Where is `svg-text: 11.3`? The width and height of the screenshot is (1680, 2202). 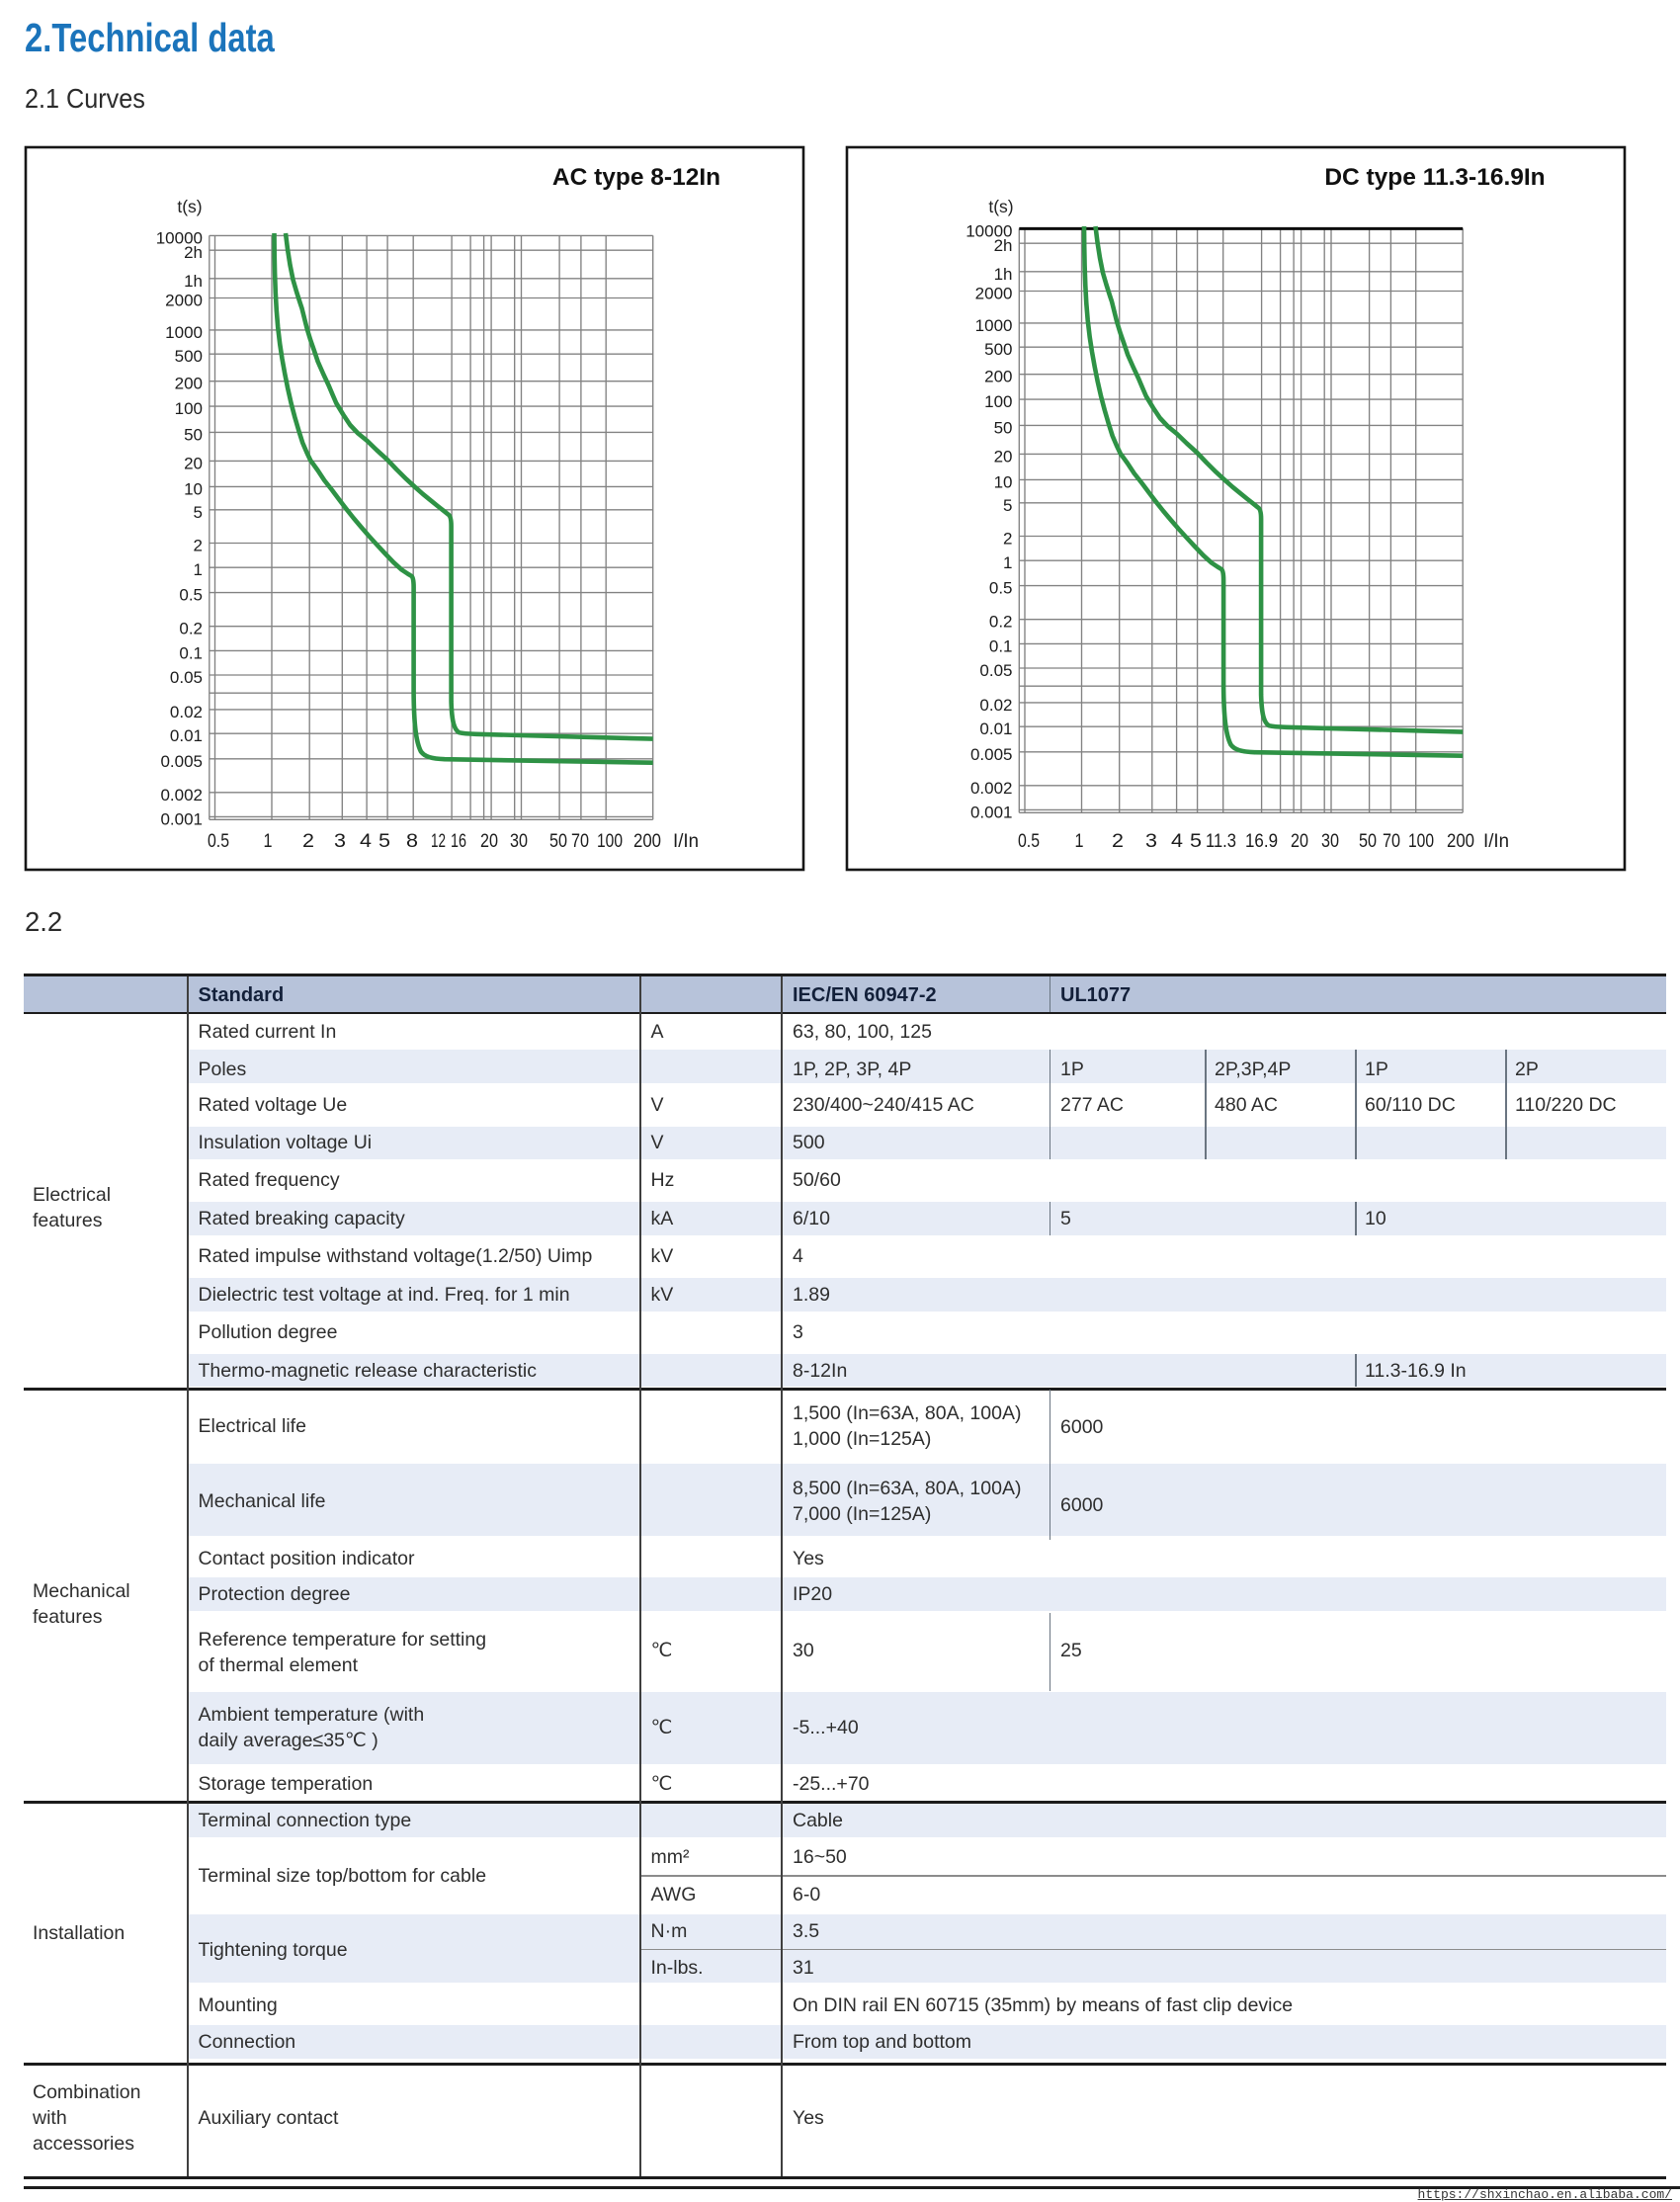 svg-text: 11.3 is located at coordinates (1221, 841).